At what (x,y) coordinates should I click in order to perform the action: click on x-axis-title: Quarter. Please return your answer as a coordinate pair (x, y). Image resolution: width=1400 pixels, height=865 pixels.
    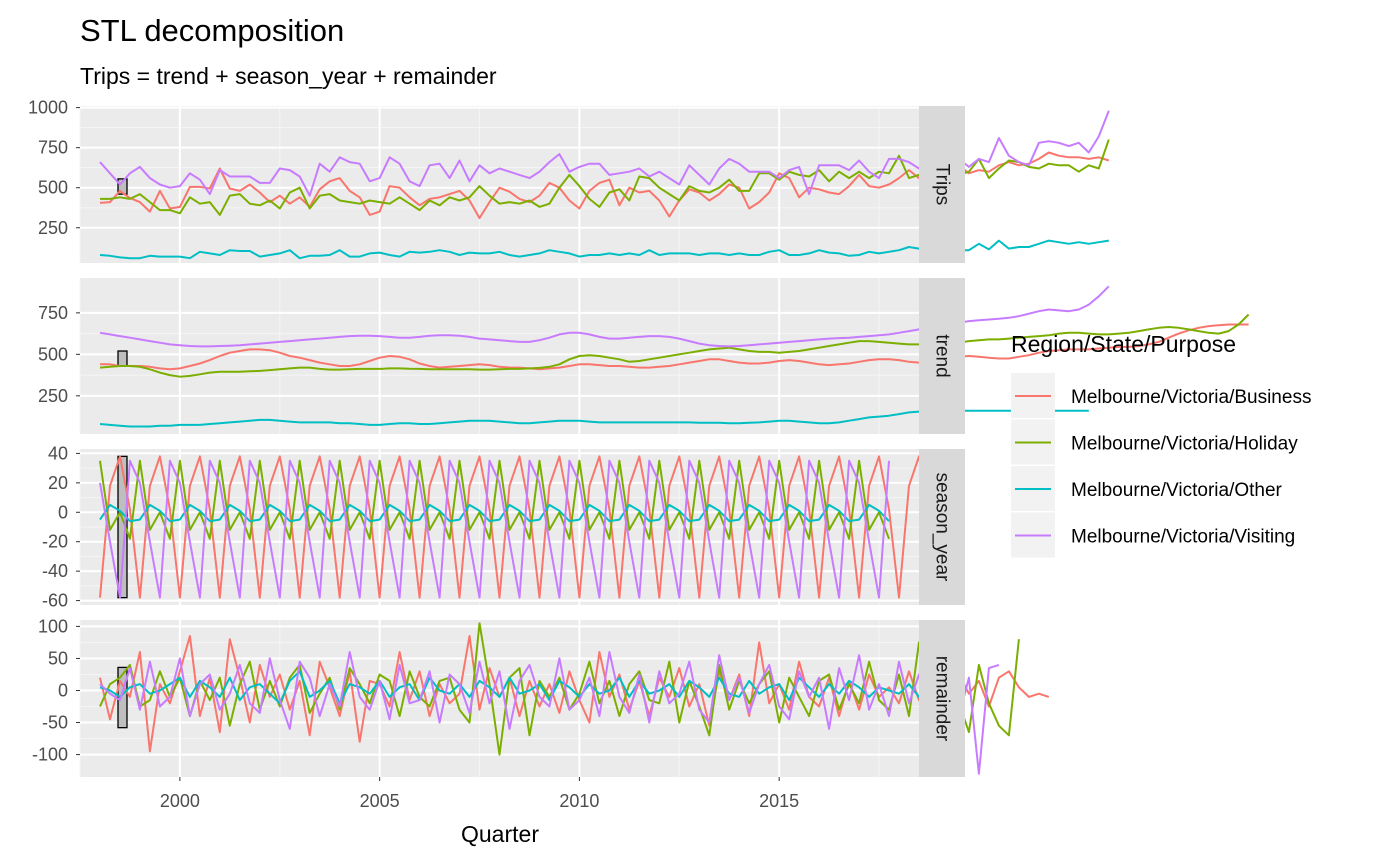
    Looking at the image, I should click on (500, 834).